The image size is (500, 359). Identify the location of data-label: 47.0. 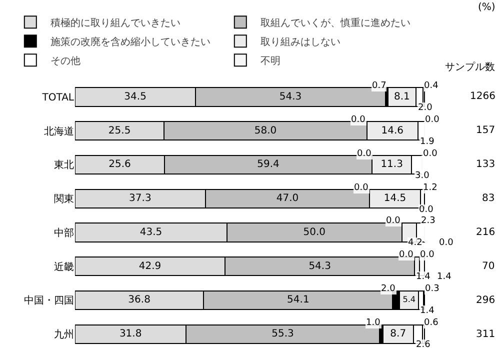
(287, 198).